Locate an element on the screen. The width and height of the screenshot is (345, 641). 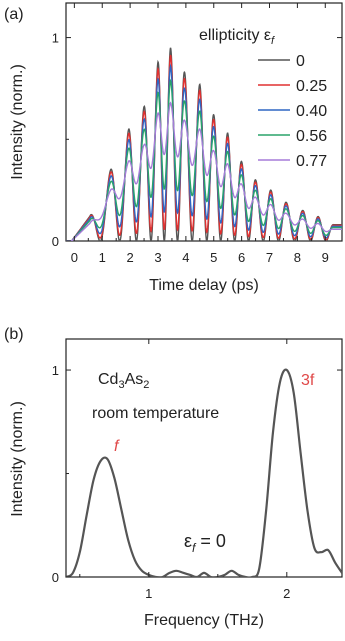
panel-a-x-tick-label: 3 is located at coordinates (157, 257).